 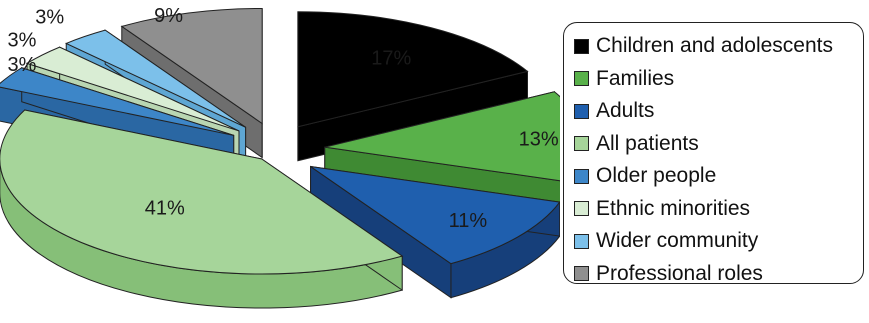 What do you see at coordinates (117, 101) in the screenshot?
I see `slice-older-people` at bounding box center [117, 101].